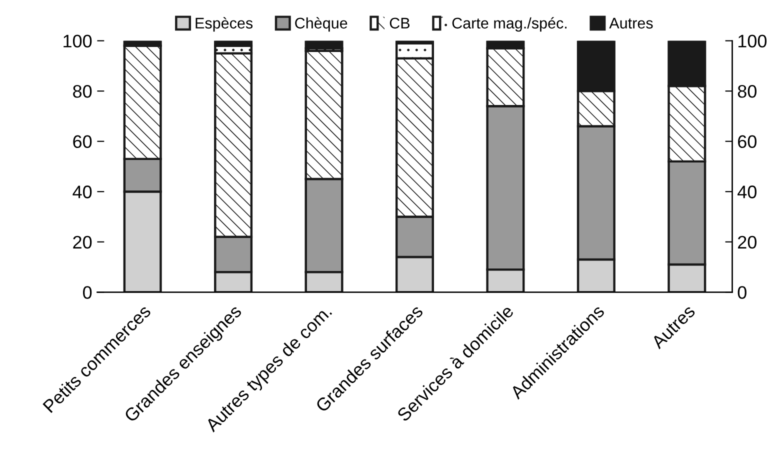  What do you see at coordinates (321, 24) in the screenshot?
I see `legend-label: Chèque` at bounding box center [321, 24].